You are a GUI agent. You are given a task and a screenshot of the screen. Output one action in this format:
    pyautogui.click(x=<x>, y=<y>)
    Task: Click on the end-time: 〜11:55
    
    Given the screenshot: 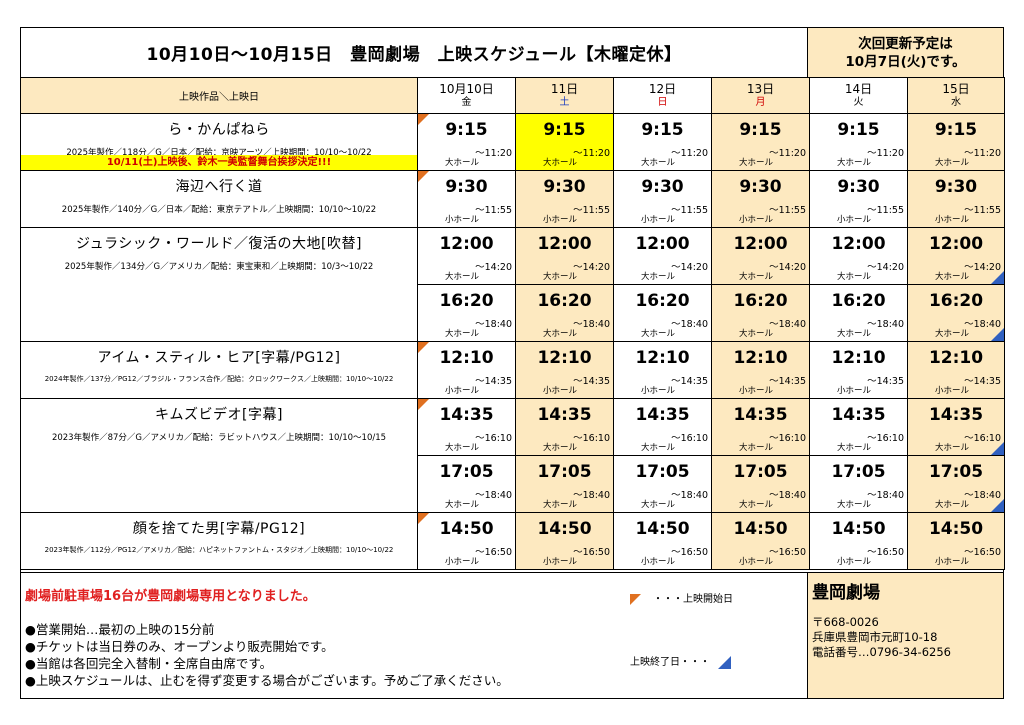 What is the action you would take?
    pyautogui.click(x=591, y=210)
    